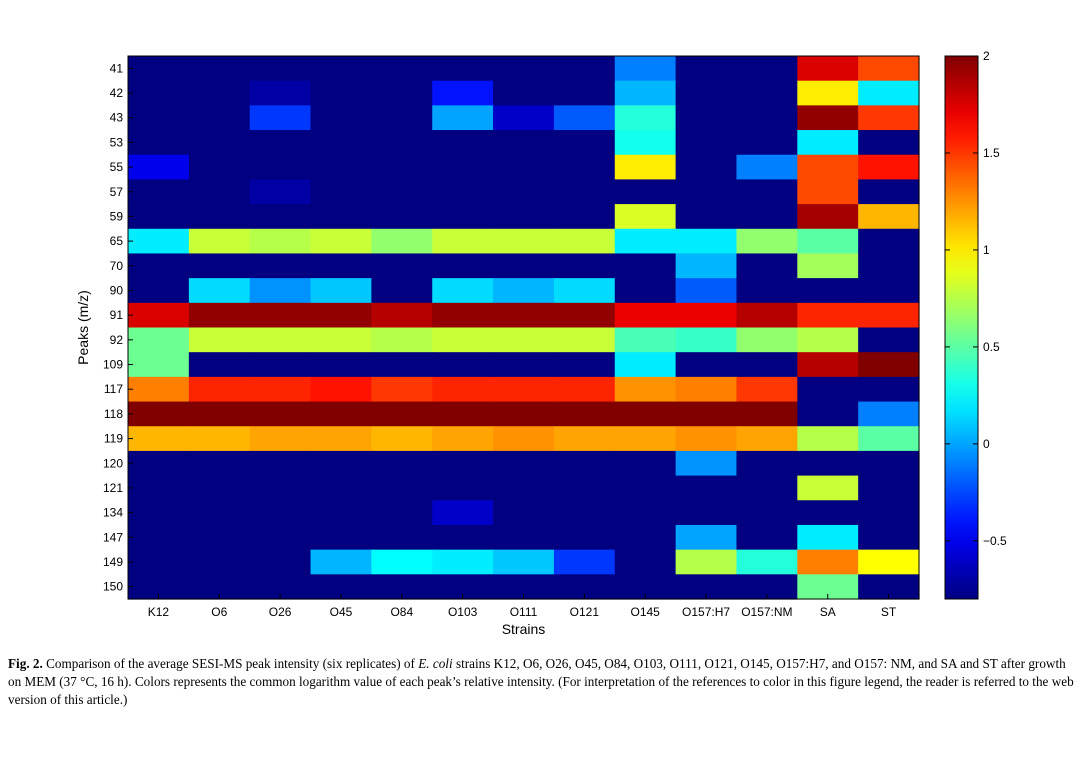 The image size is (1081, 775). I want to click on y-tick-label: 43, so click(117, 118).